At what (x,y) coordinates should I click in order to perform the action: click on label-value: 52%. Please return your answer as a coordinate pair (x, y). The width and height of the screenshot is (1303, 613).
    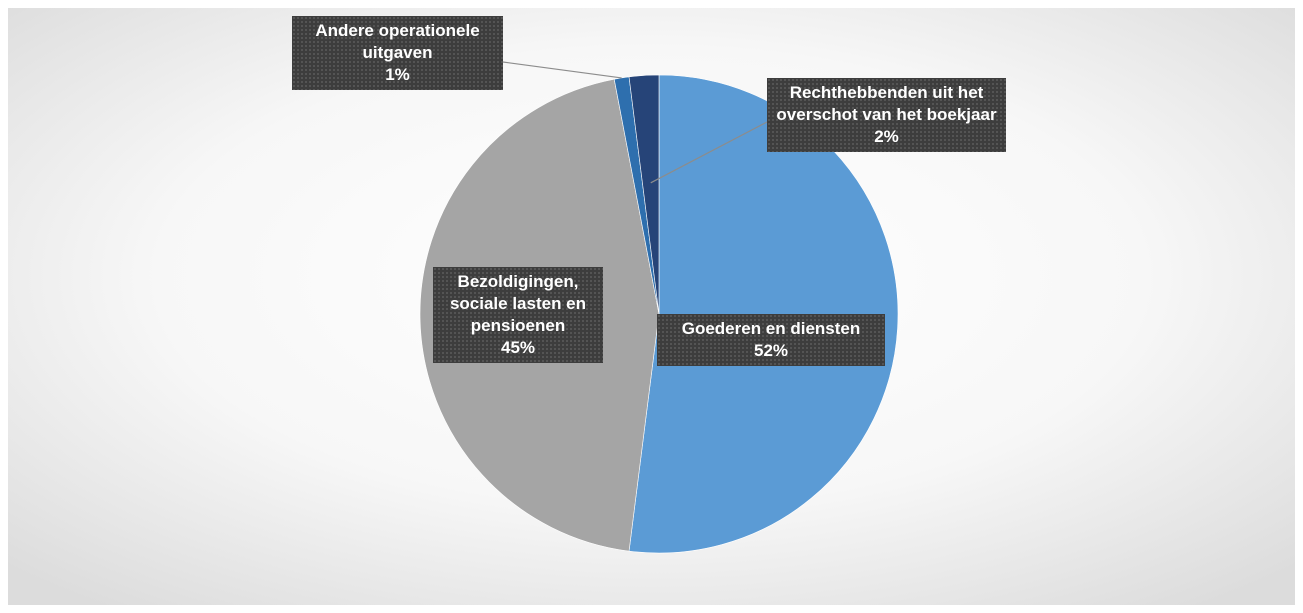
    Looking at the image, I should click on (771, 350).